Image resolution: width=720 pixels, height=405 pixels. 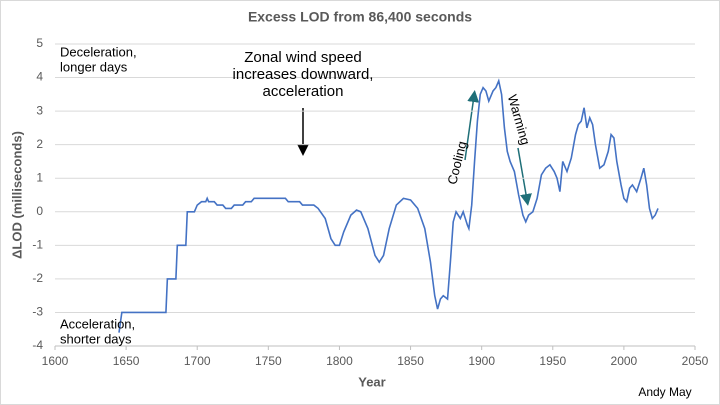 I want to click on chart-title: Excess LOD from 86,400 seconds, so click(x=360, y=17).